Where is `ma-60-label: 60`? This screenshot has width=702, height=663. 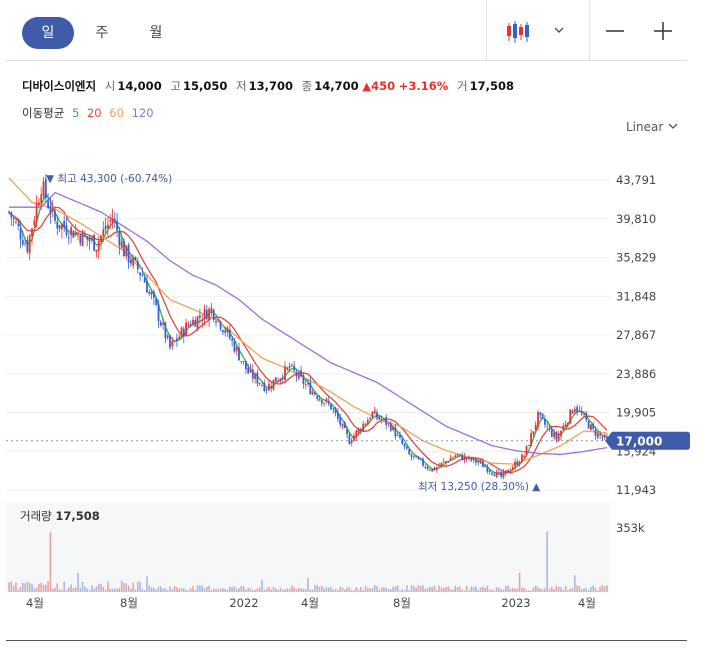
ma-60-label: 60 is located at coordinates (116, 113).